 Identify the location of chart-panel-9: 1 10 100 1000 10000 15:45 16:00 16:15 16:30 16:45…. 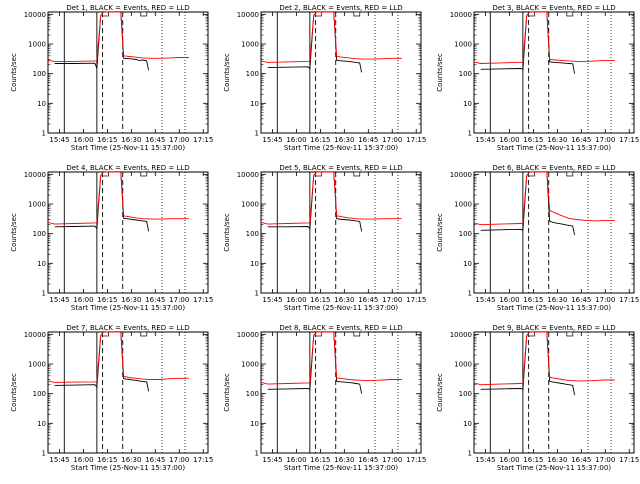
(537, 398).